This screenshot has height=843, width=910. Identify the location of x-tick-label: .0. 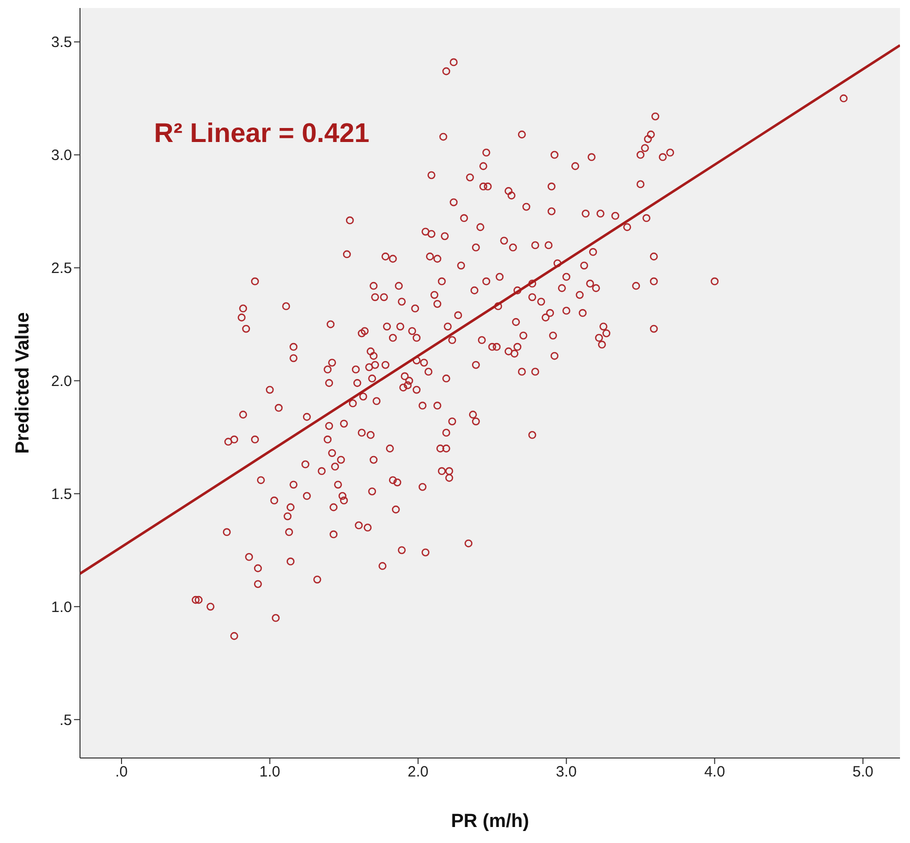
(121, 772).